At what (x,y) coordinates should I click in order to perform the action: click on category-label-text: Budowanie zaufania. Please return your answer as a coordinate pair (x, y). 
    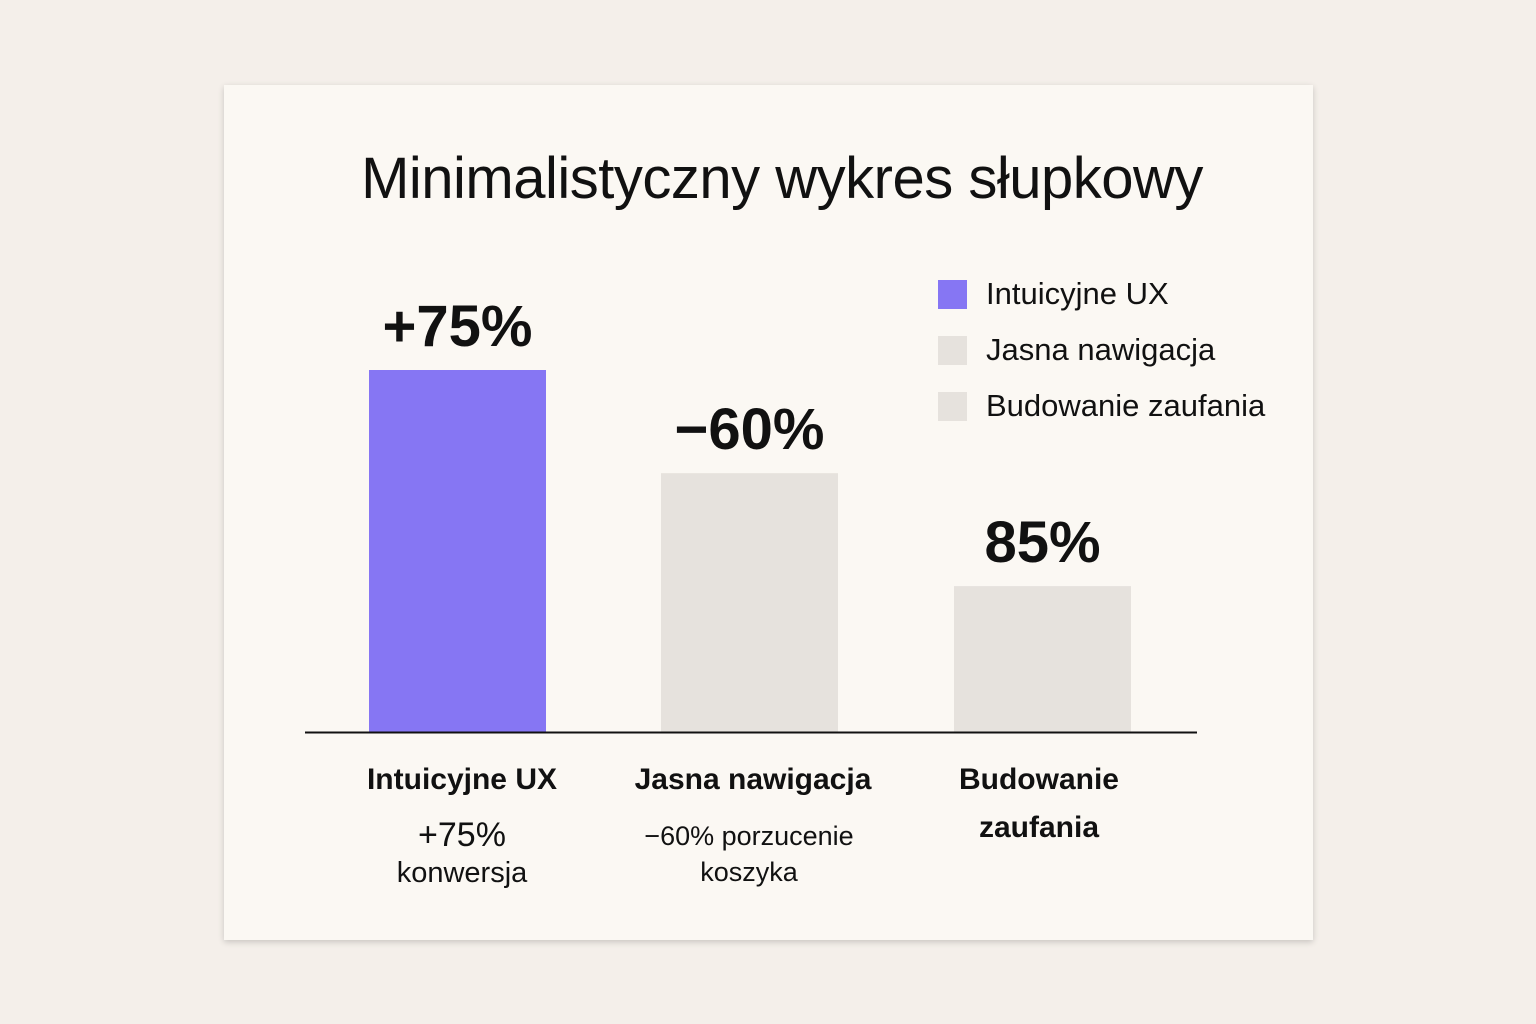
    Looking at the image, I should click on (1038, 803).